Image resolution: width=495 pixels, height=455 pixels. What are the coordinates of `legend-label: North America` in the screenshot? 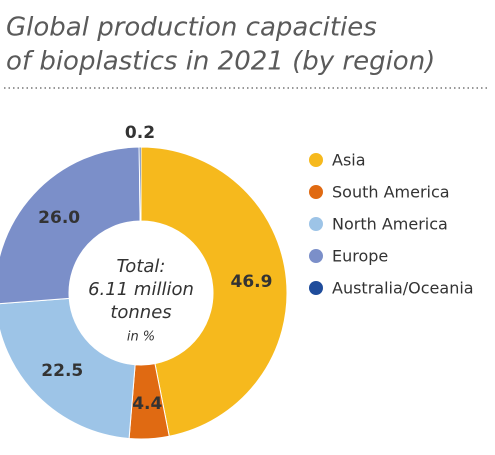 It's located at (390, 224).